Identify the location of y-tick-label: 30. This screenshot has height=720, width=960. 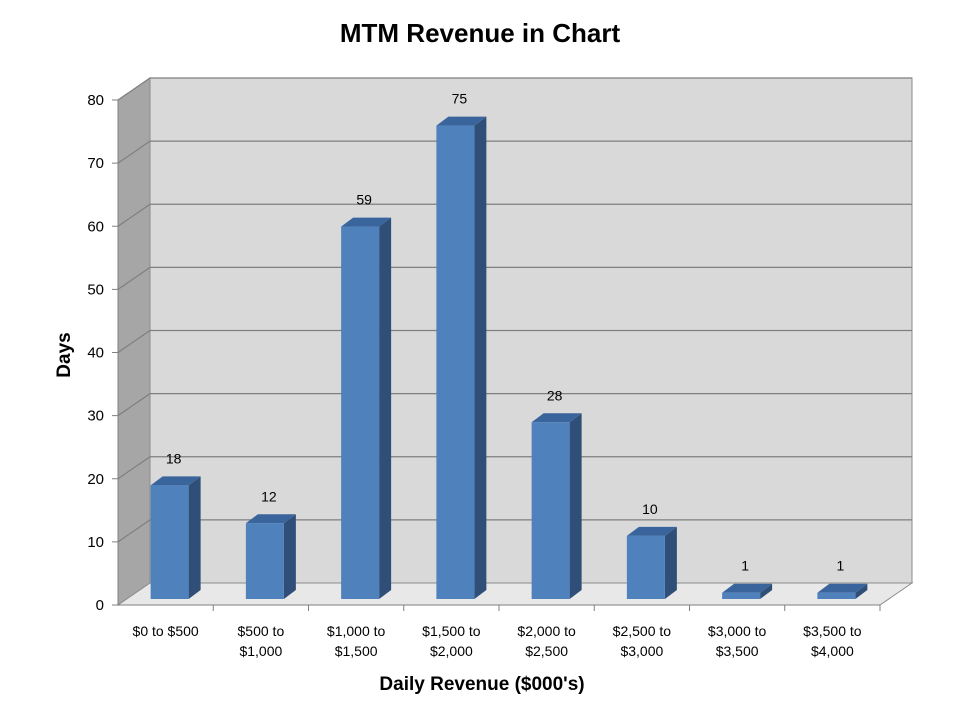
(95, 416).